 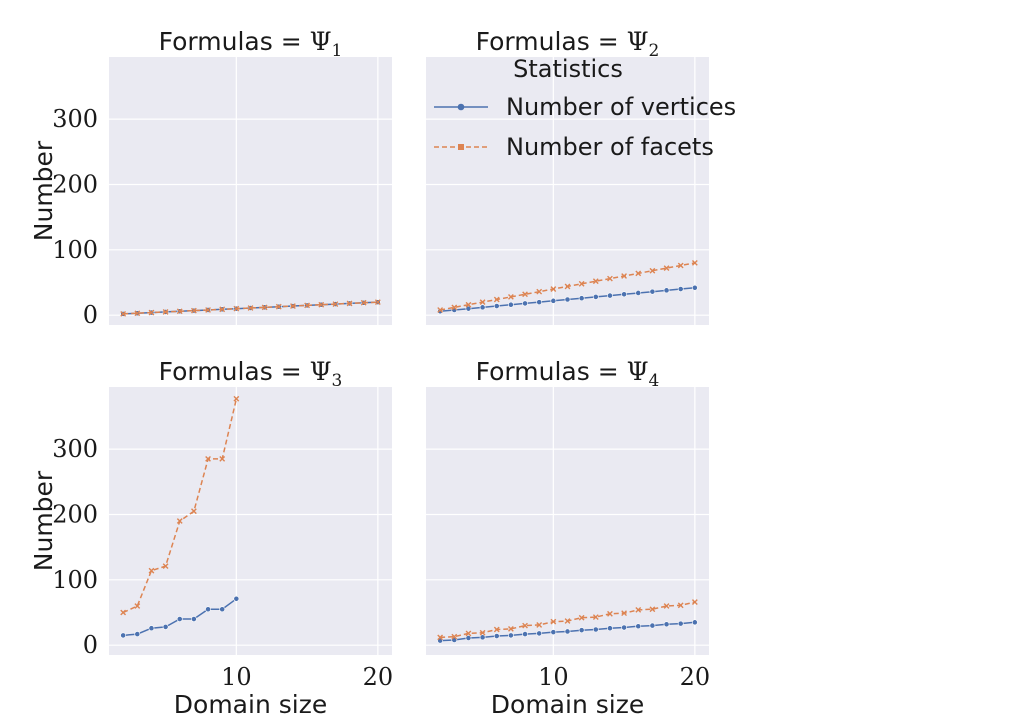 I want to click on panel-title: Formulas = Ψ2, so click(x=568, y=44).